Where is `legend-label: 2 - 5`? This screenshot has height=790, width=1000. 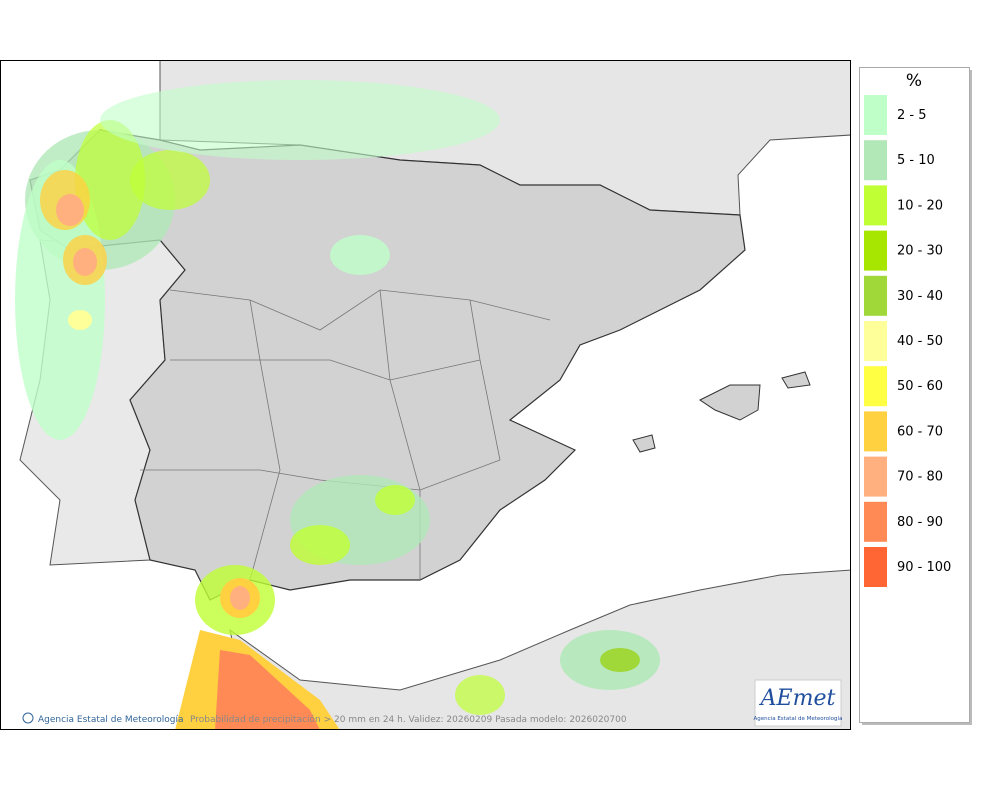 legend-label: 2 - 5 is located at coordinates (912, 115).